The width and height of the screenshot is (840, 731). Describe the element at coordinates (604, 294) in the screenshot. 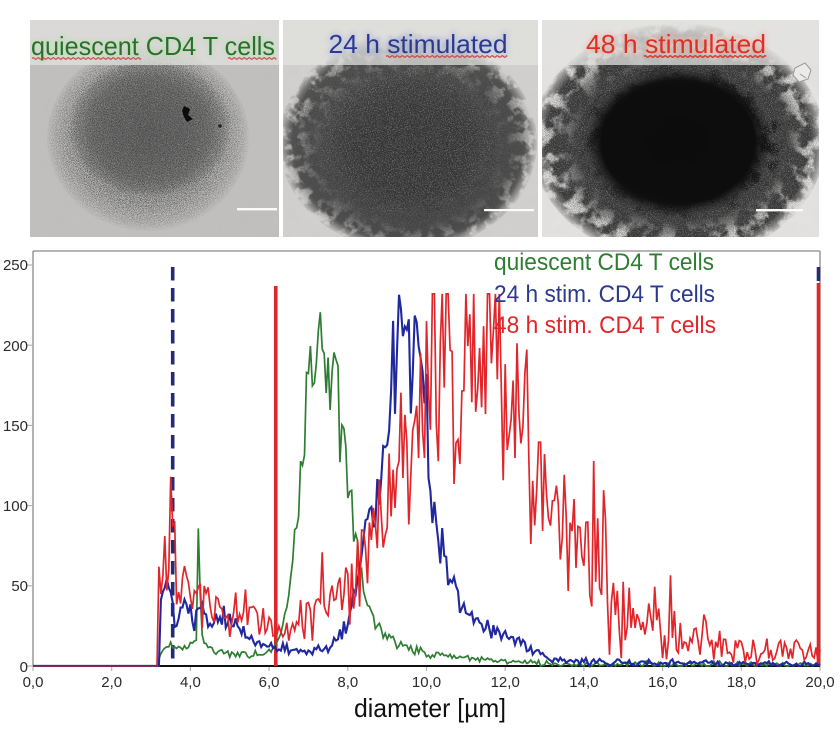

I see `svg-text: 24 h stim. CD4 T cells` at that location.